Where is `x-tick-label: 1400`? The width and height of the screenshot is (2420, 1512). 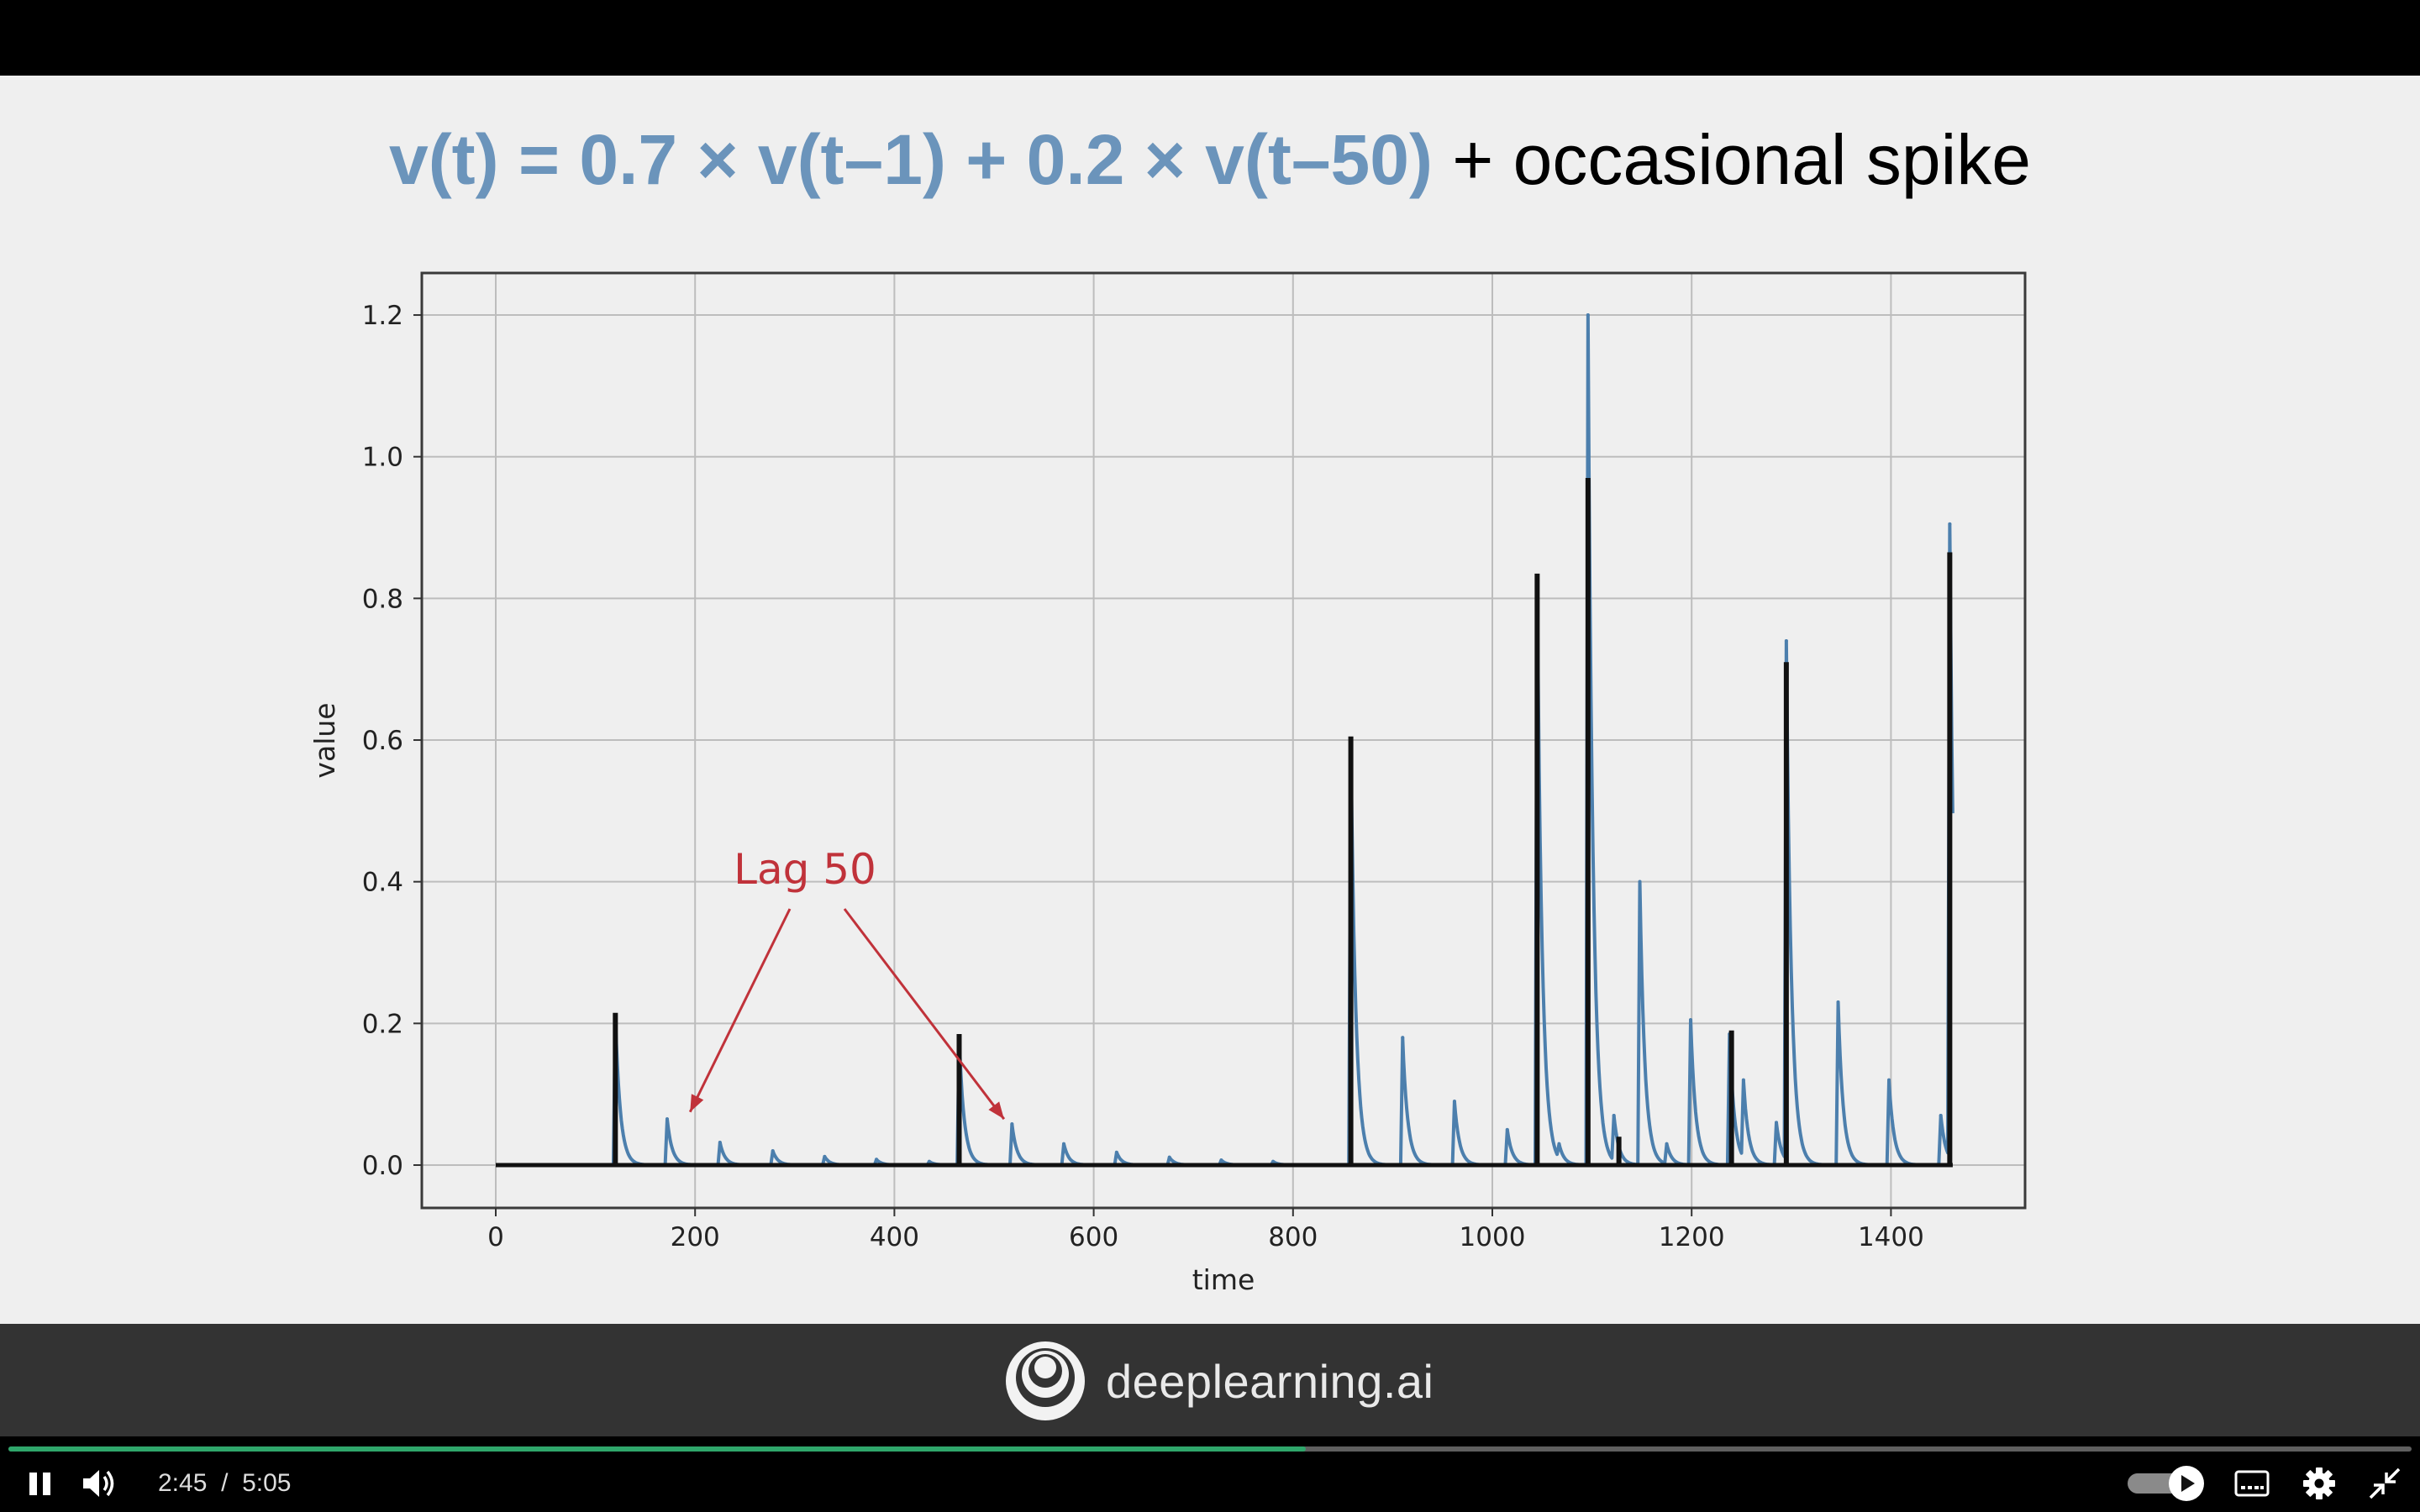
x-tick-label: 1400 is located at coordinates (1891, 1237).